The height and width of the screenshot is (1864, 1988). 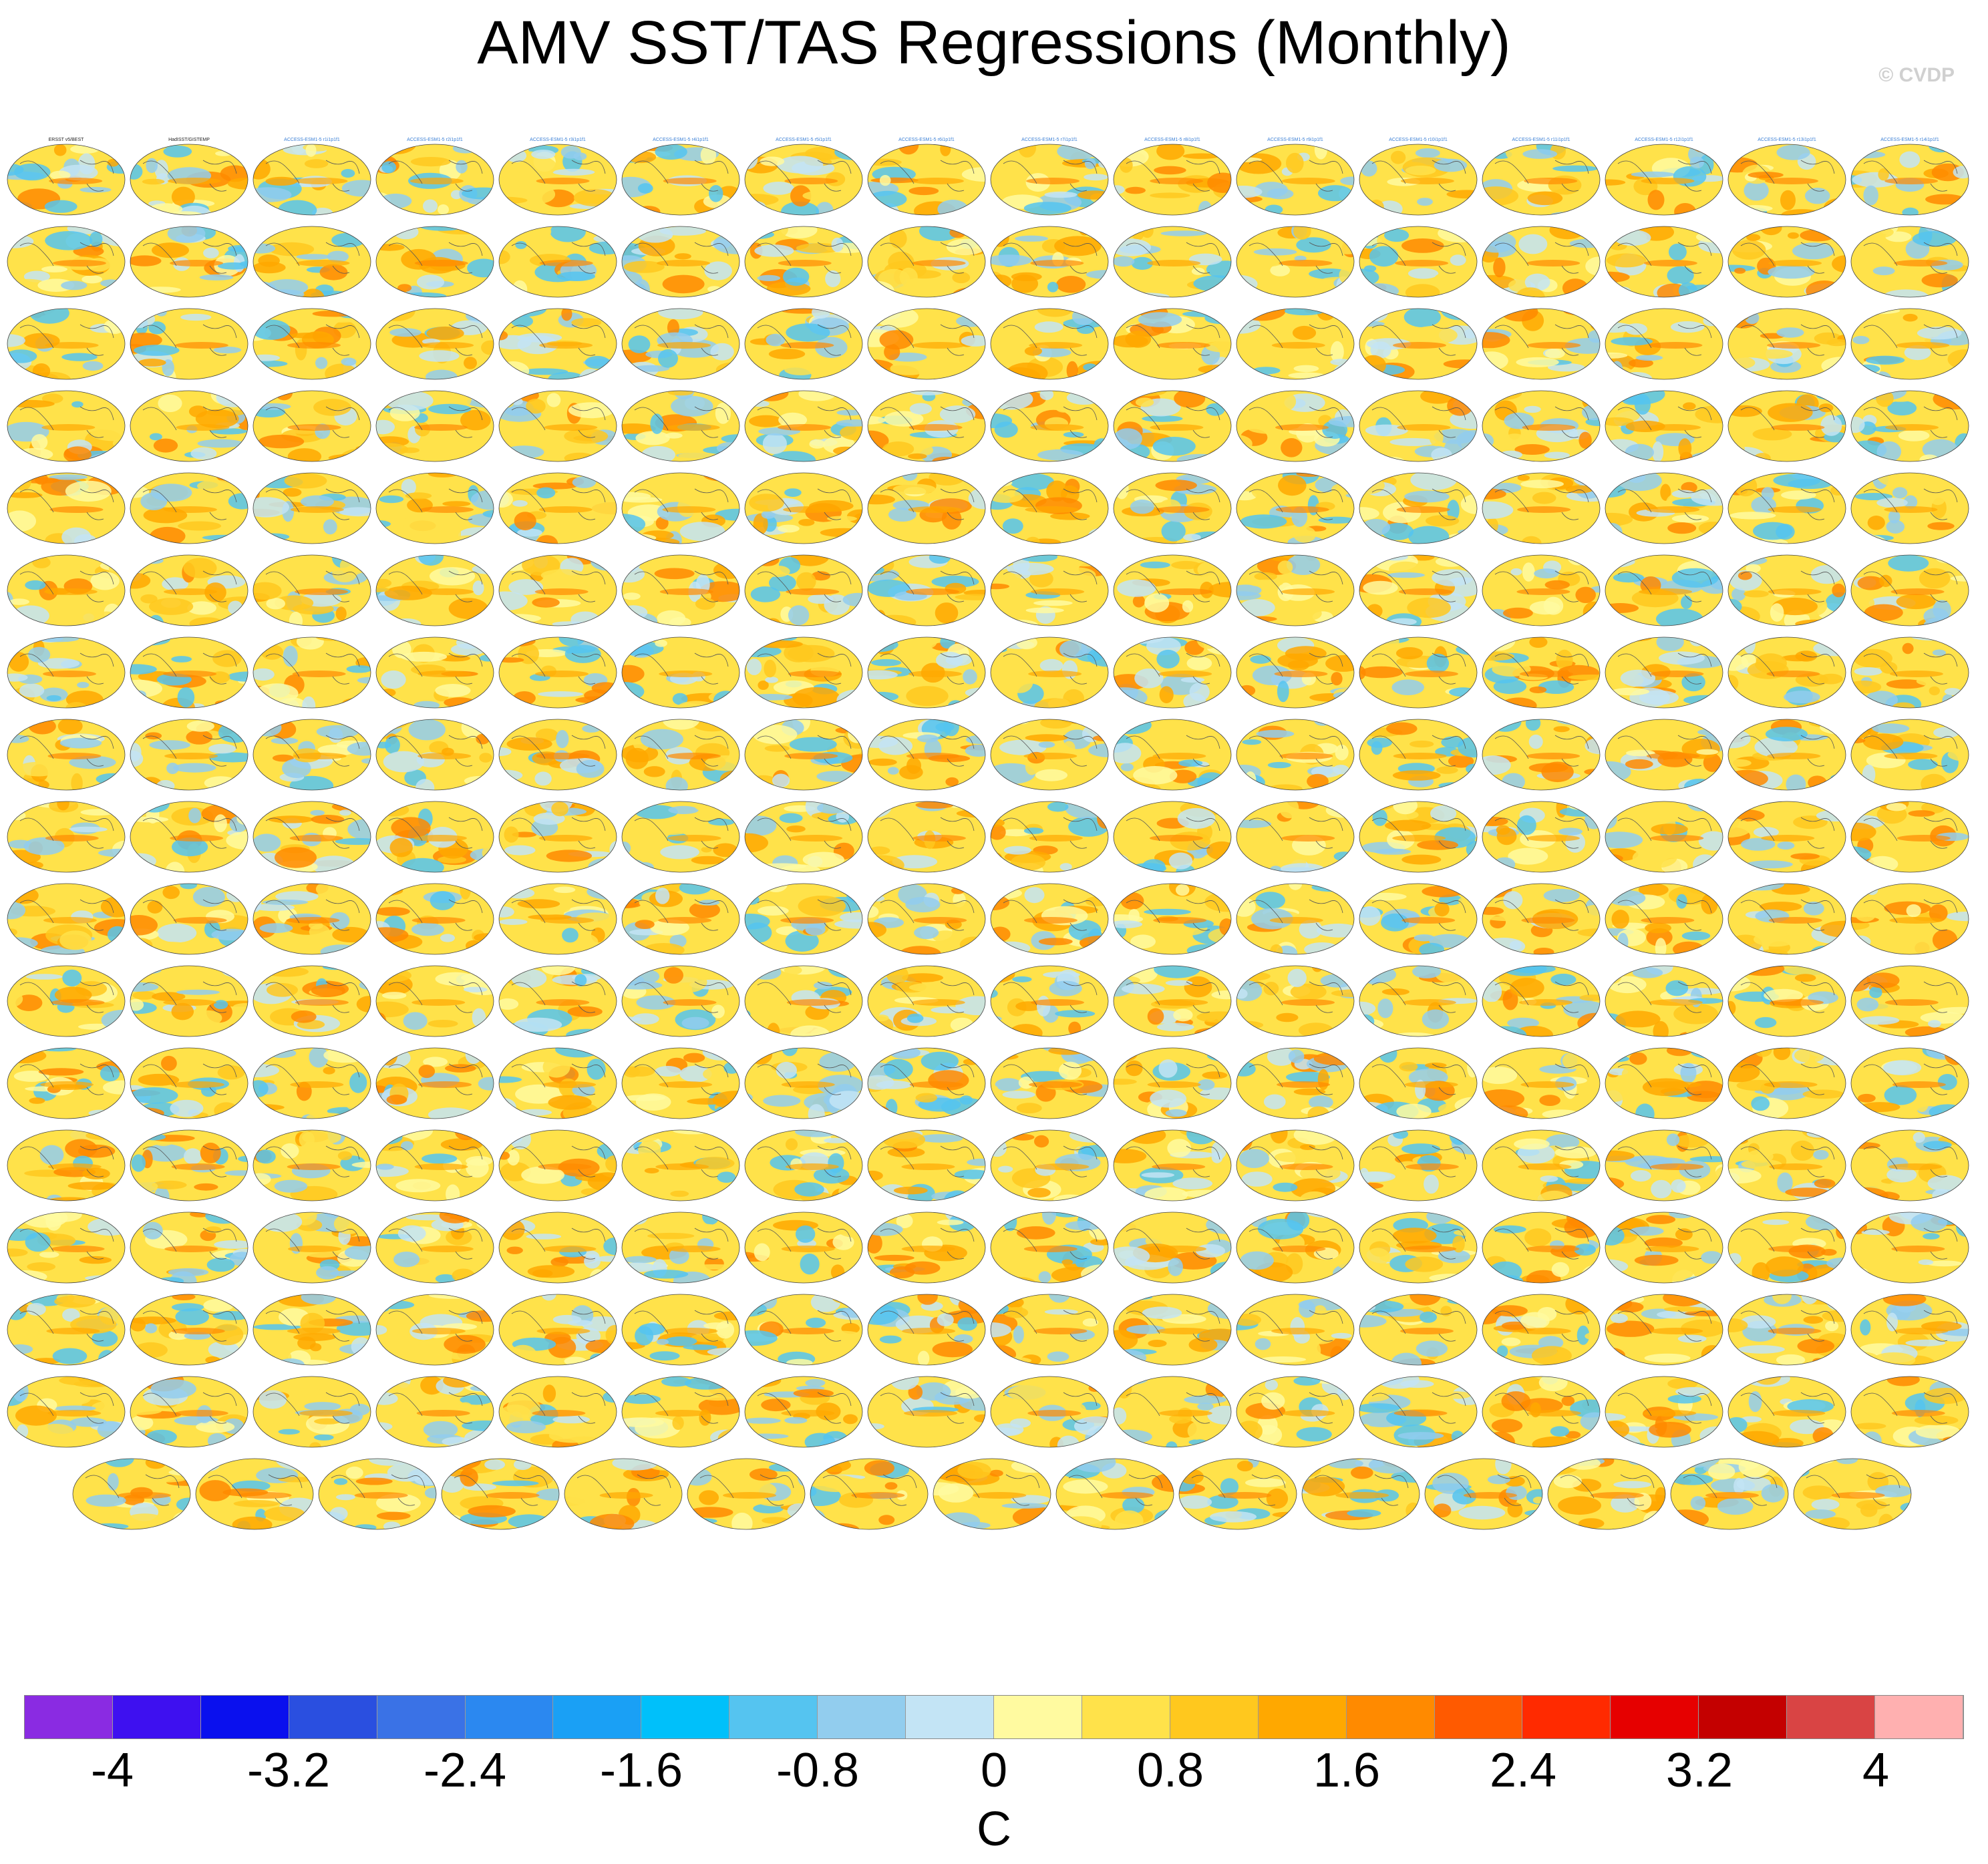 I want to click on colorbar-tick-labels: -4 -3.2 -2.4 -1.6 -0.8 0 0.8 1.6 2.4 3.2 4, so click(x=994, y=1773).